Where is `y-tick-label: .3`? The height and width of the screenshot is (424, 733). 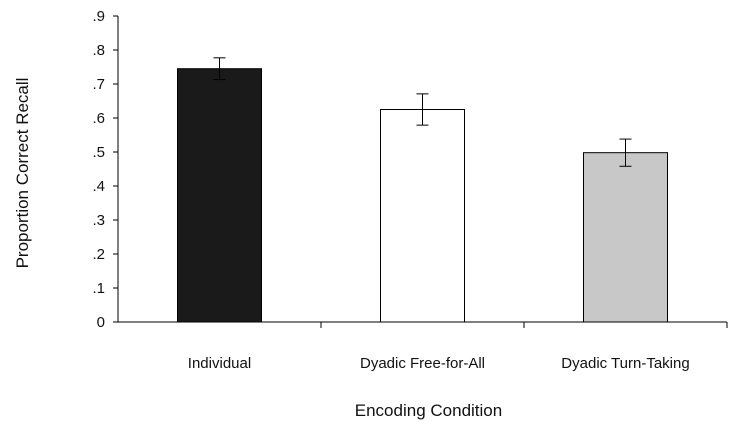 y-tick-label: .3 is located at coordinates (98, 220).